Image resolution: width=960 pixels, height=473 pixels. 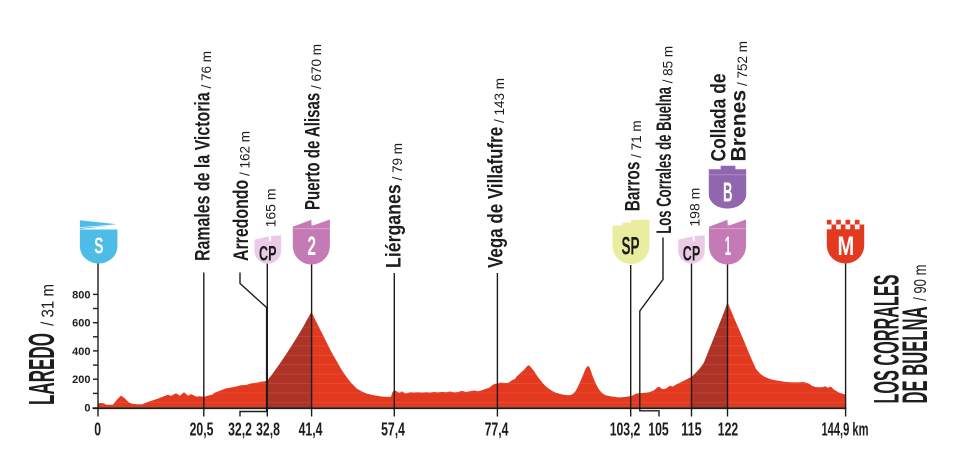 I want to click on svg-text: 32,8, so click(x=268, y=429).